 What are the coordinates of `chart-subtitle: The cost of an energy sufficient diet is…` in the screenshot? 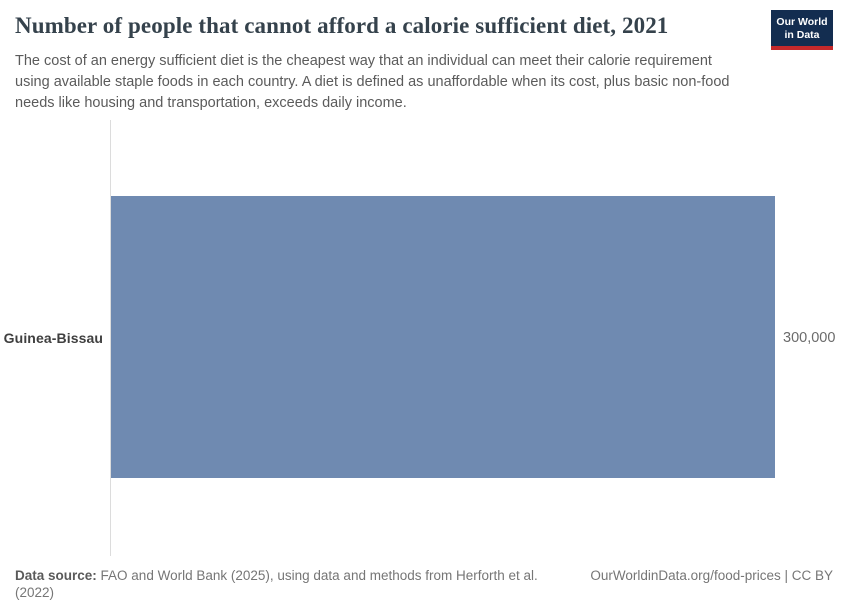 It's located at (372, 82).